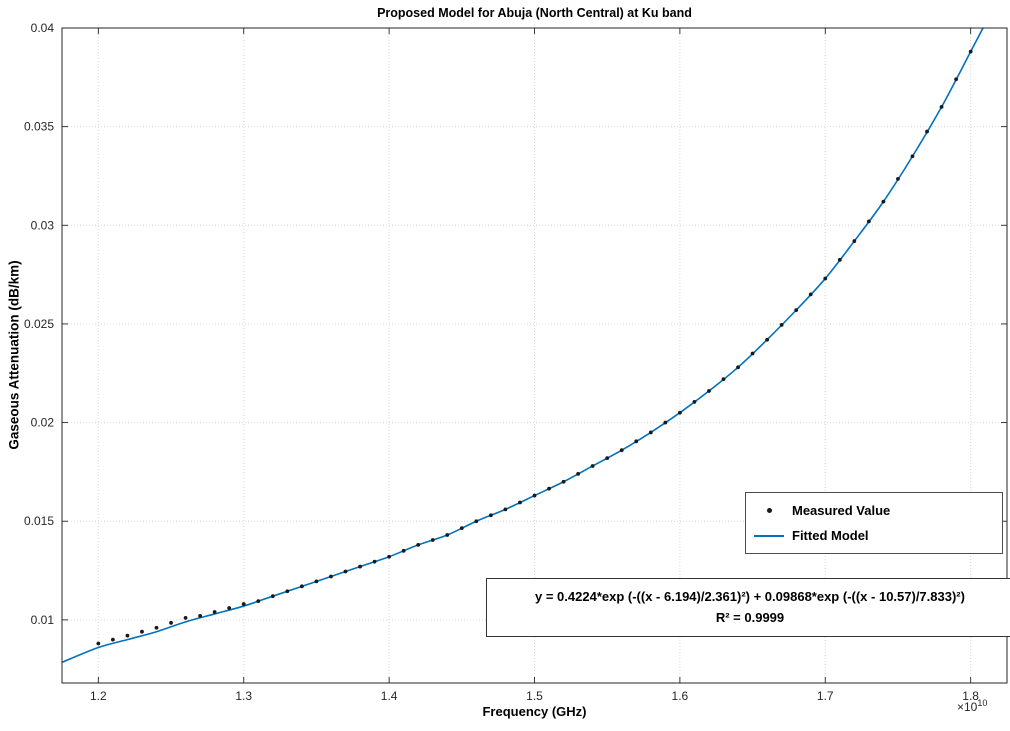 This screenshot has height=731, width=1010. I want to click on y-tick-label: 0.01, so click(43, 620).